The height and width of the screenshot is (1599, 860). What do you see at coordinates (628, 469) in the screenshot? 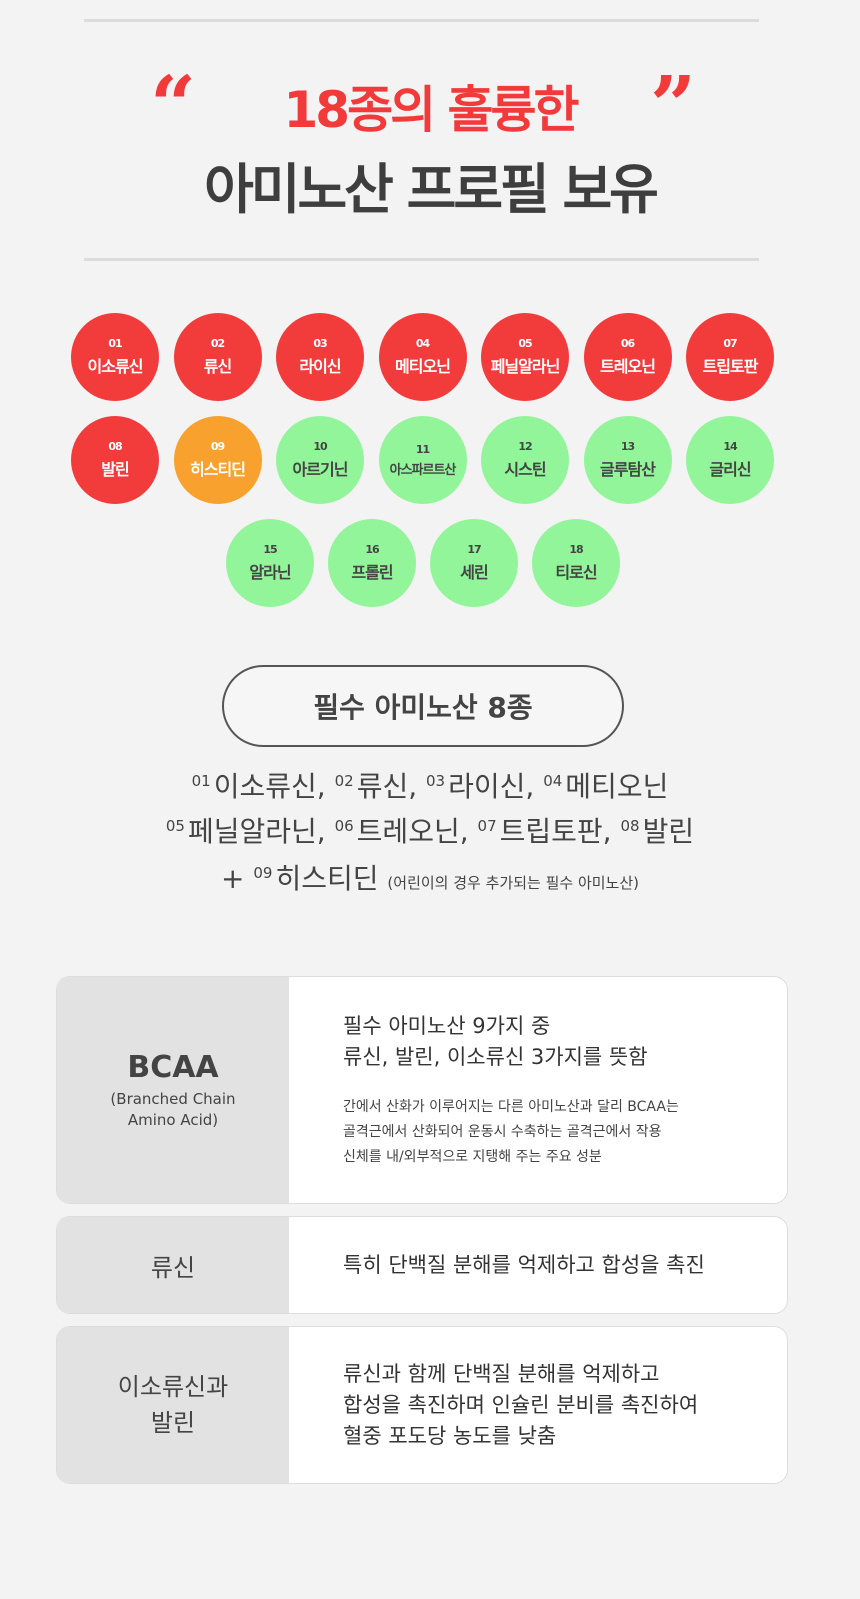
I see `amino-name: 글루탐산` at bounding box center [628, 469].